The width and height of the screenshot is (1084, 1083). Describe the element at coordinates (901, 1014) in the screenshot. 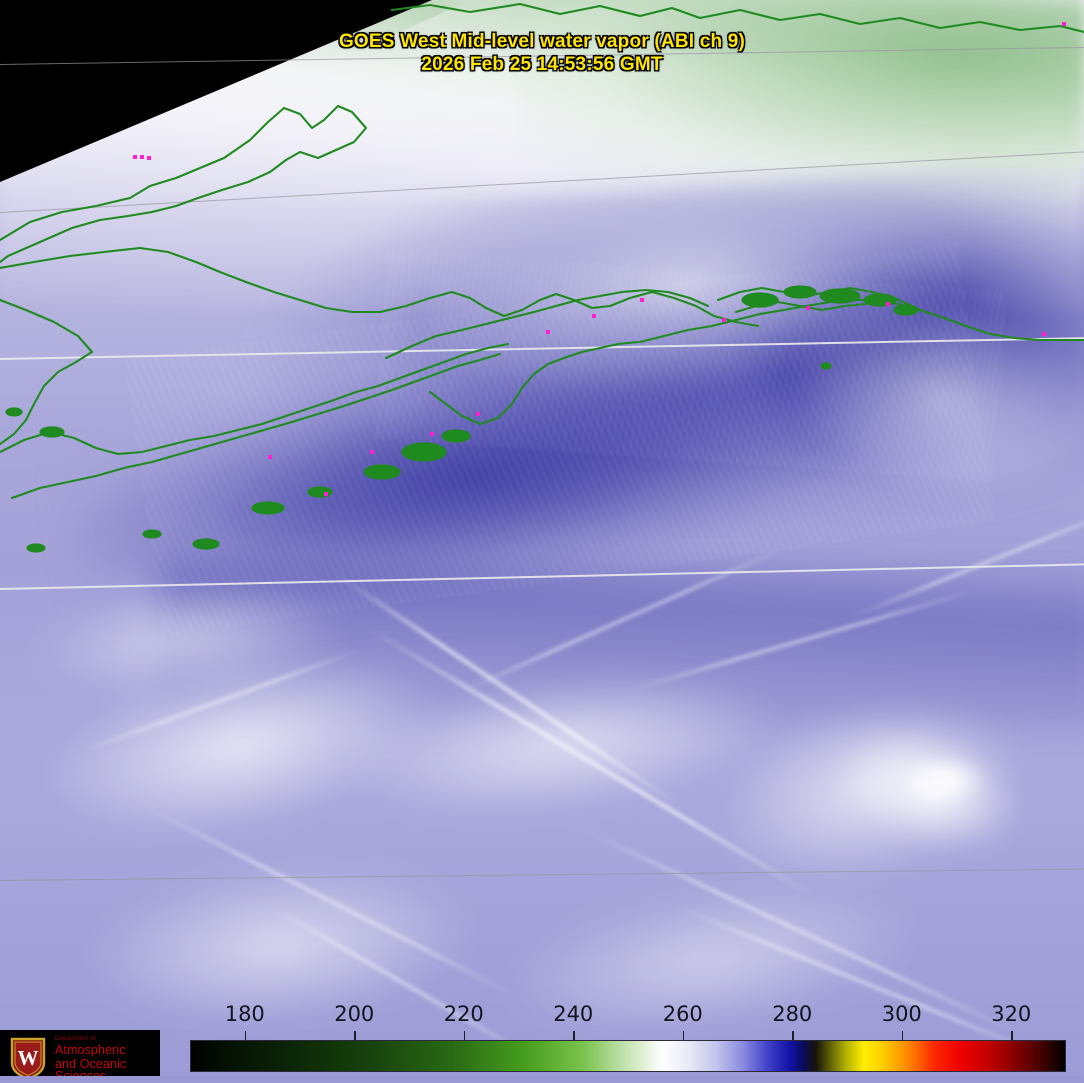

I see `colorbar-tick-label: 300` at that location.